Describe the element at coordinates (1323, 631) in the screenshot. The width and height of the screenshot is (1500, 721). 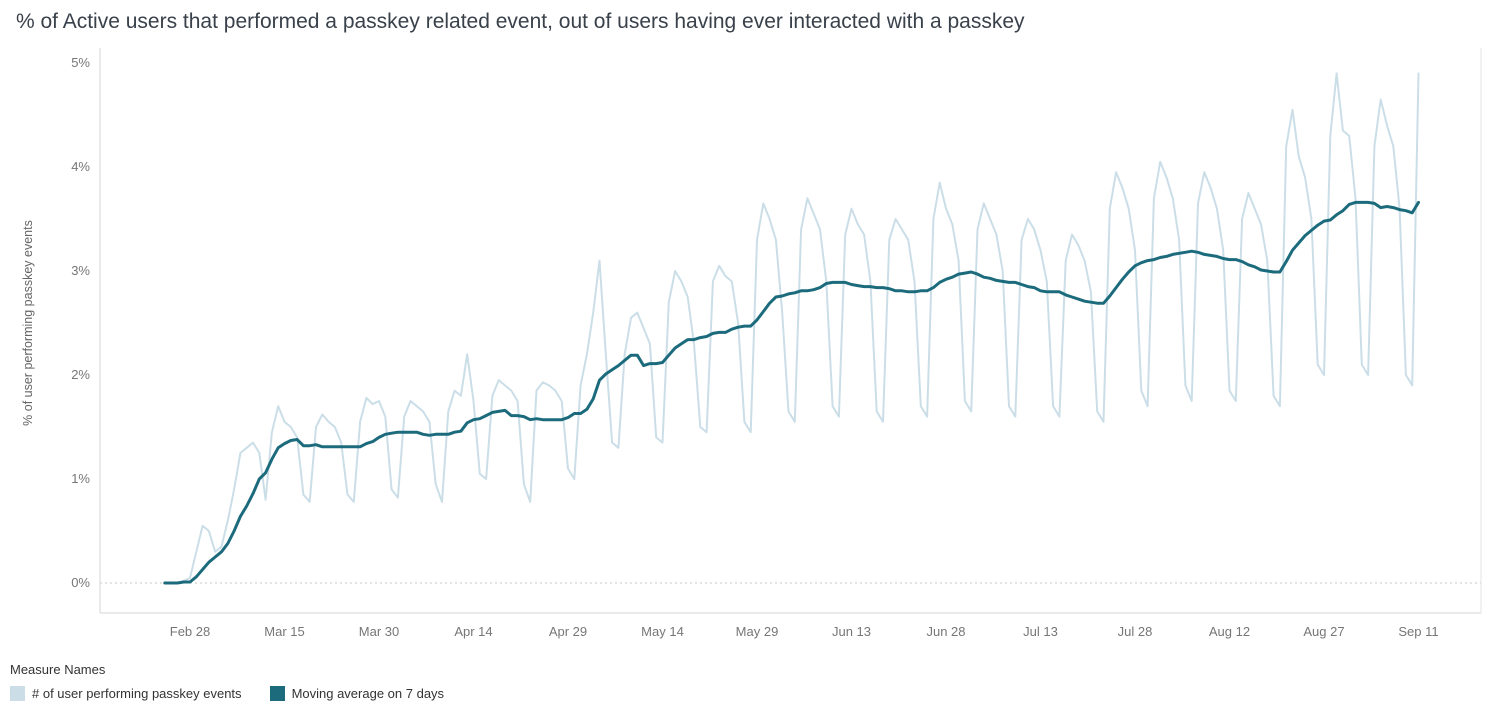
I see `x-tick-label: Aug 27` at that location.